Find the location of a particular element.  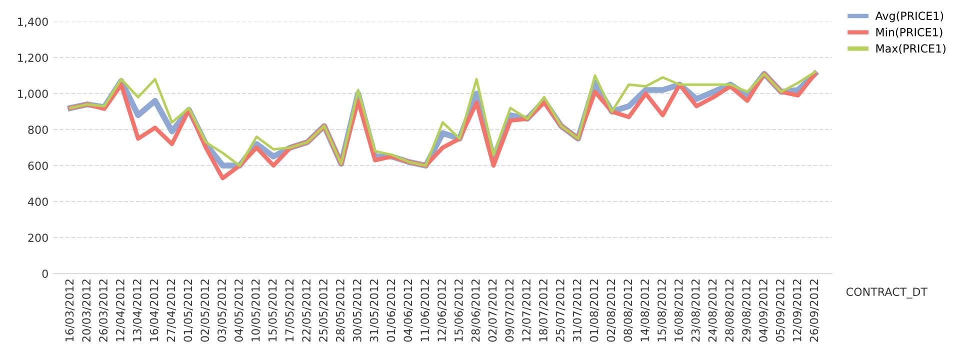

x-tick-label: 10/05/2012 is located at coordinates (256, 311).